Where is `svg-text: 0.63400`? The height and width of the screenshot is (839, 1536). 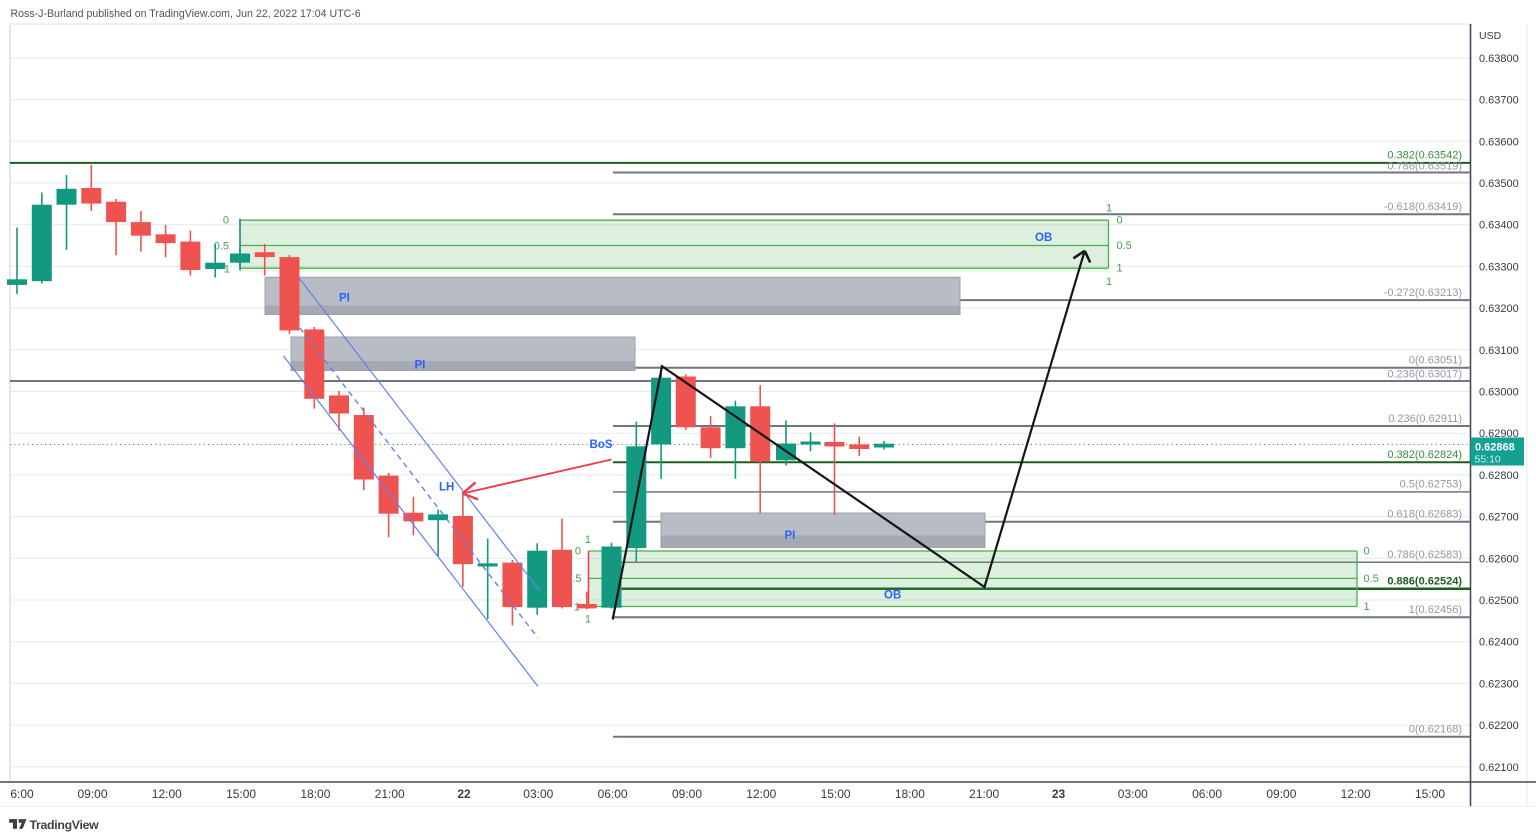 svg-text: 0.63400 is located at coordinates (1499, 226).